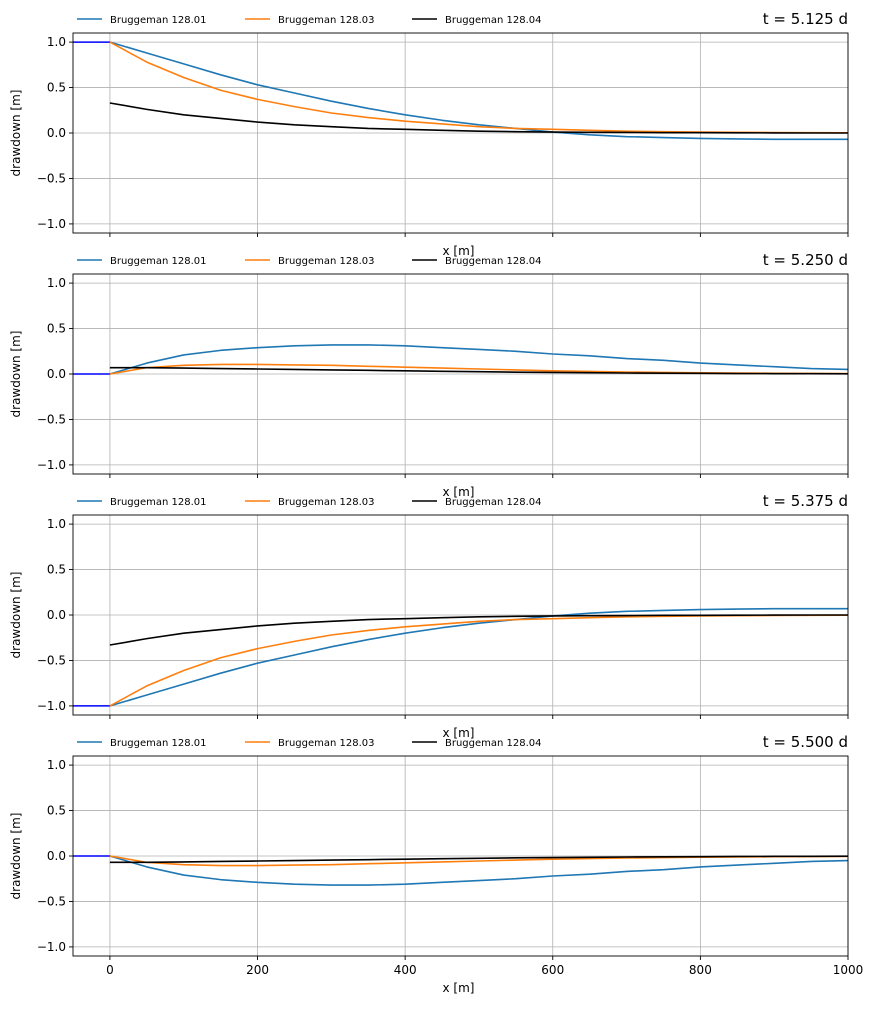 The height and width of the screenshot is (1009, 875). I want to click on x-tick-label: 1000, so click(848, 970).